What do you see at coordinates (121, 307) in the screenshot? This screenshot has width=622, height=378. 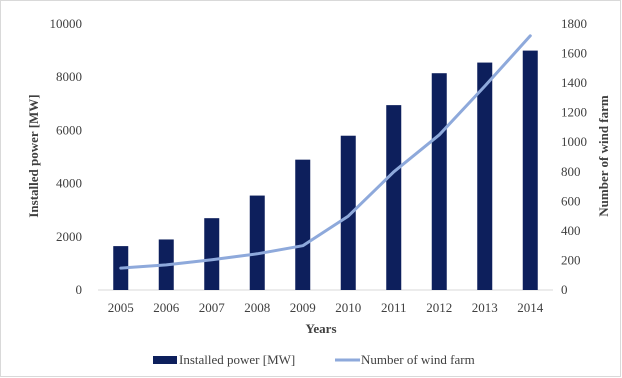 I see `x-tick-label: 2005` at bounding box center [121, 307].